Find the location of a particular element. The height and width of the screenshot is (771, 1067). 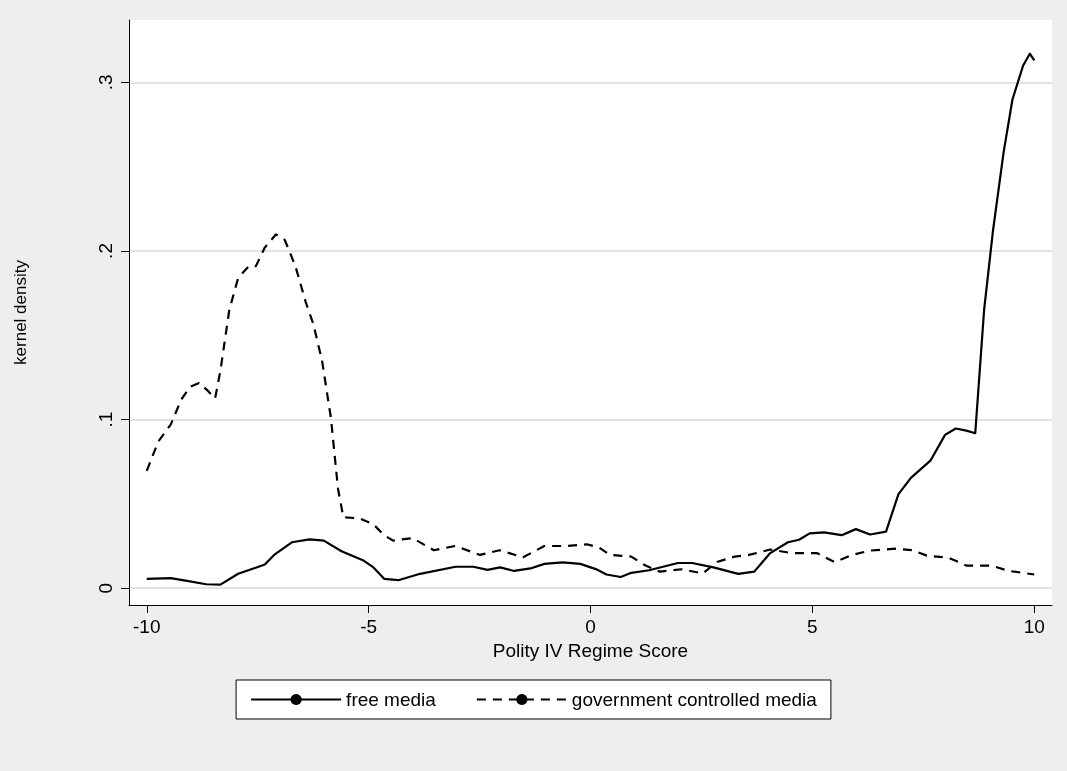

legend-label: government controlled media is located at coordinates (694, 699).